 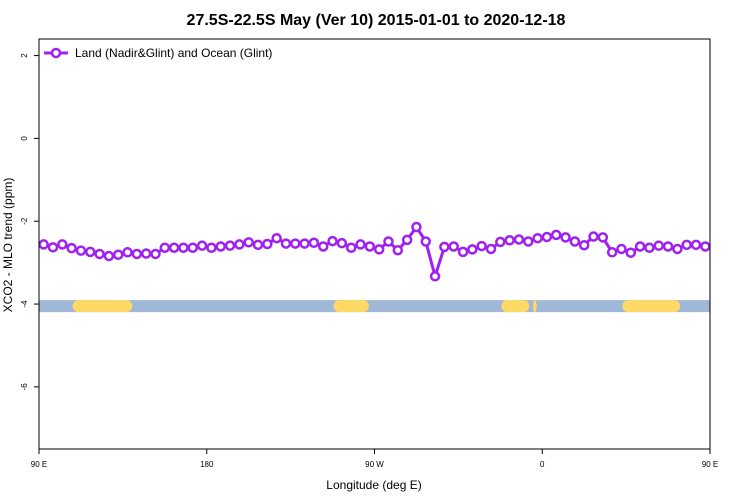 I want to click on surface-strip, so click(x=374, y=306).